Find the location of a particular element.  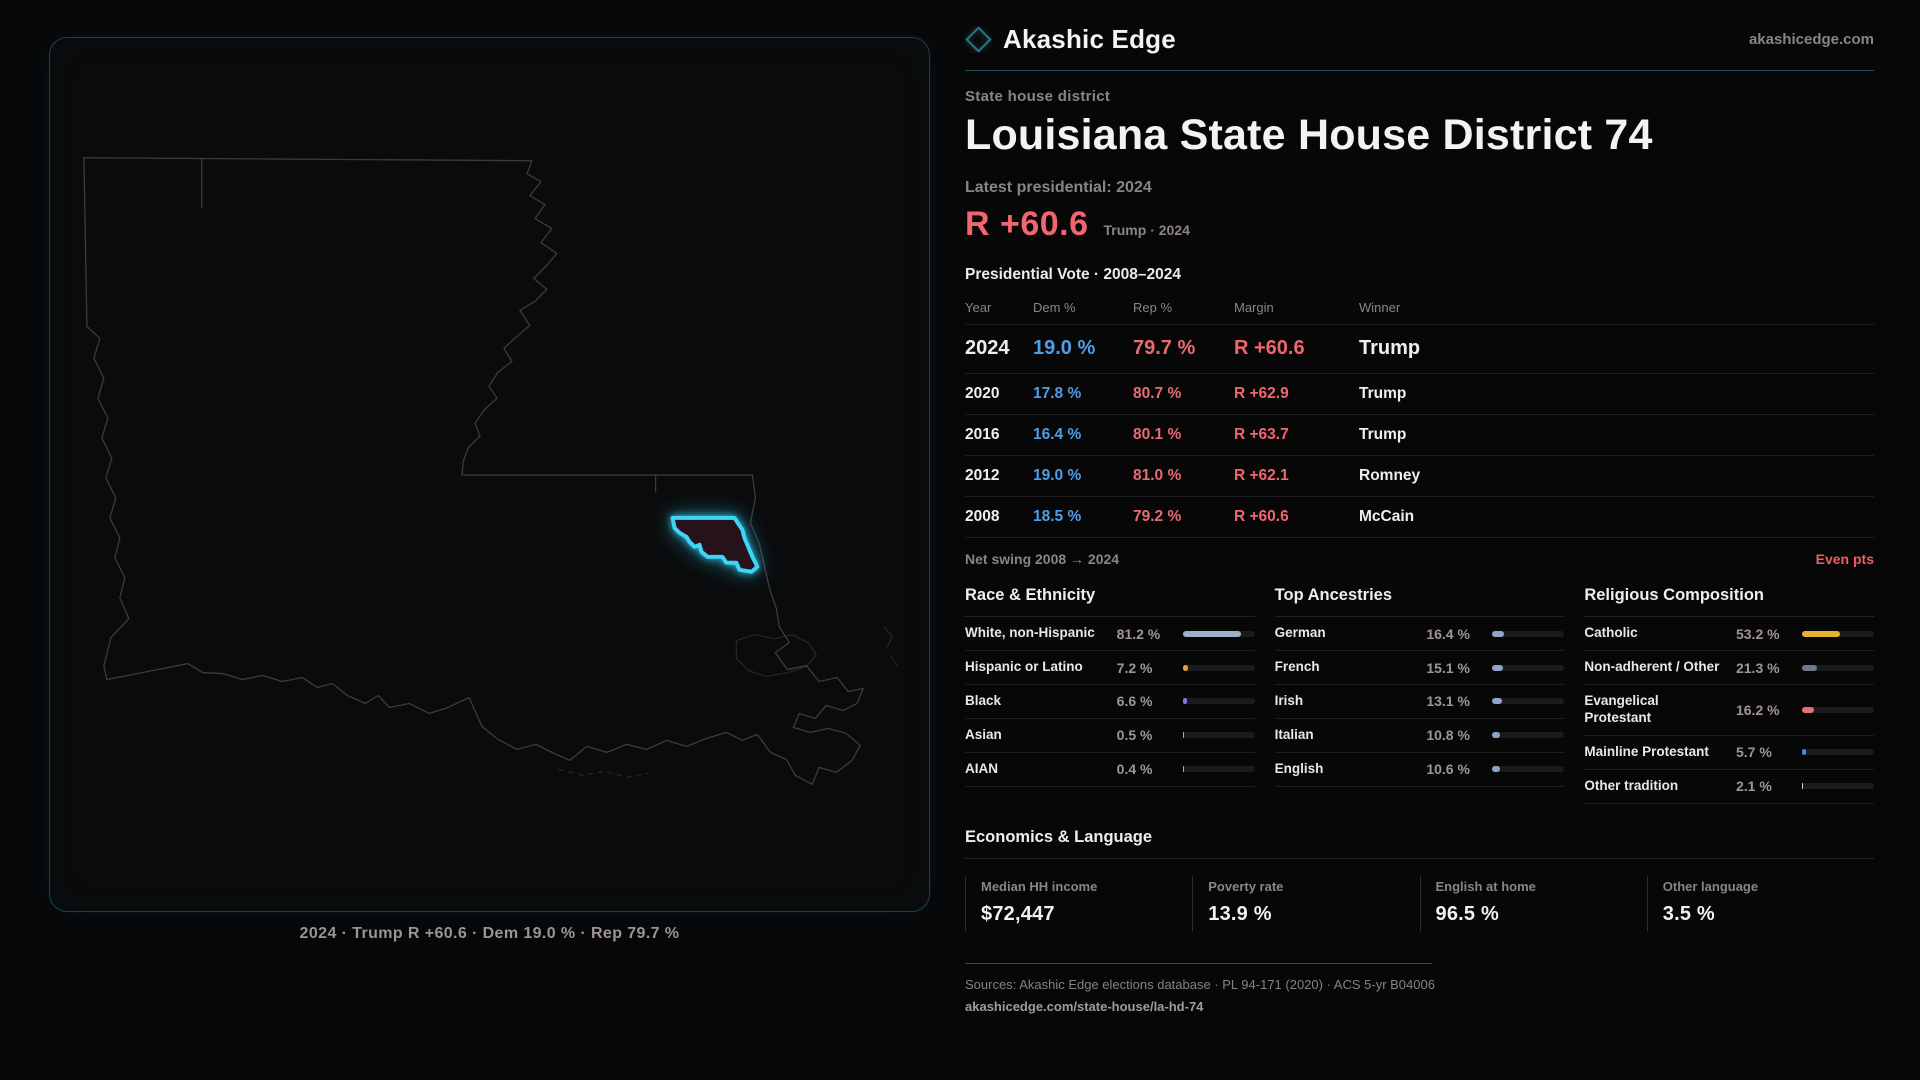

economics-title: Economics & Language is located at coordinates (1419, 843).